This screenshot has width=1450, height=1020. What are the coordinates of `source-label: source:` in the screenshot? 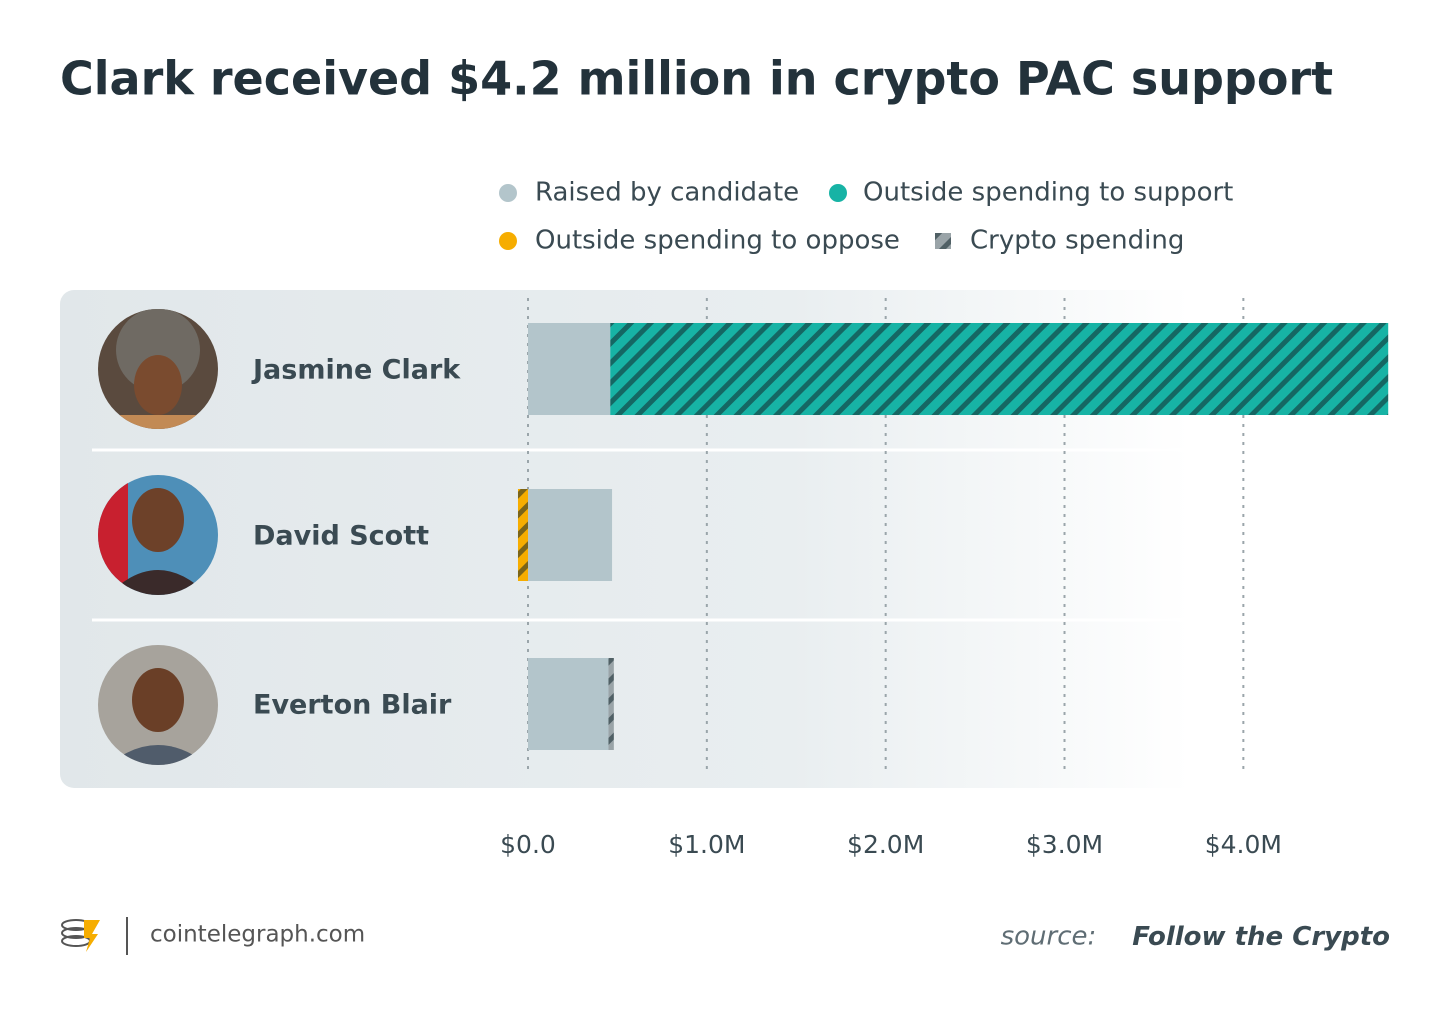 It's located at (1049, 937).